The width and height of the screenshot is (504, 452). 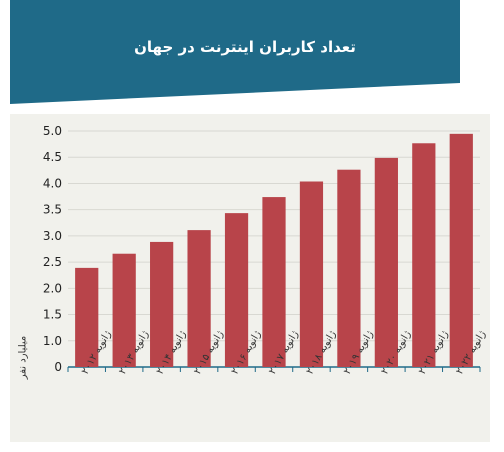 I want to click on y-tick-label: 1.5, so click(x=52, y=315).